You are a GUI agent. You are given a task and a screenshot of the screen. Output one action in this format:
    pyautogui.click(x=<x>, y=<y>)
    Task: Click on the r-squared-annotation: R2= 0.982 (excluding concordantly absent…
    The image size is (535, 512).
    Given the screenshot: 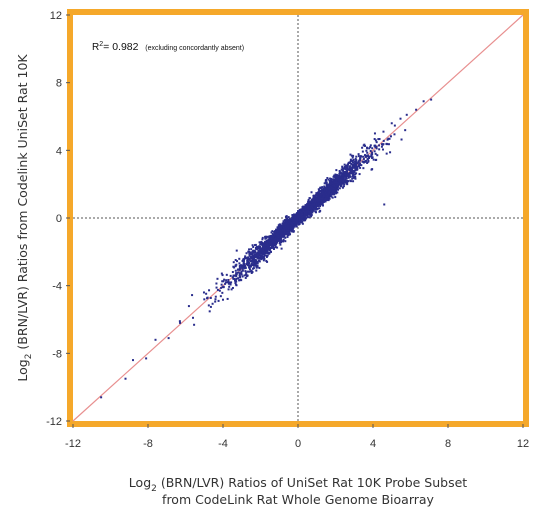 What is the action you would take?
    pyautogui.click(x=168, y=47)
    